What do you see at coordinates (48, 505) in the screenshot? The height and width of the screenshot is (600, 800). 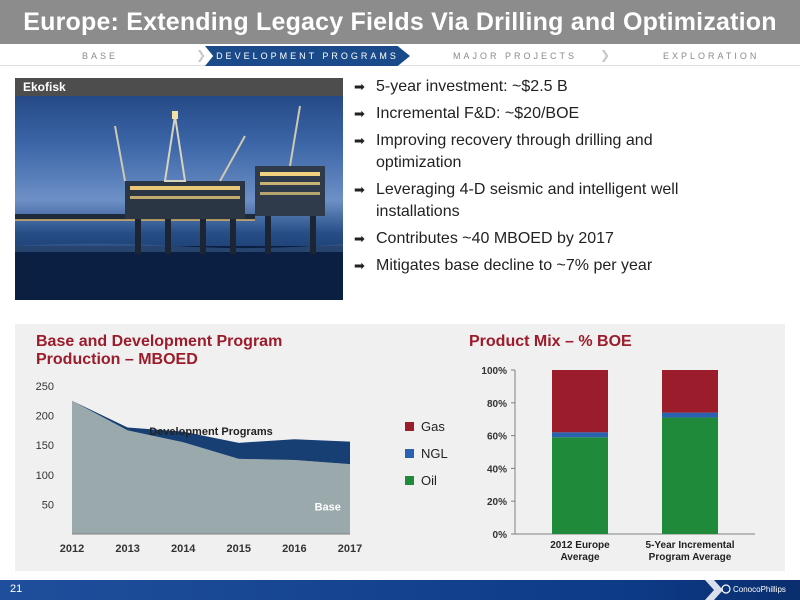 I see `y-tick-label: 50` at bounding box center [48, 505].